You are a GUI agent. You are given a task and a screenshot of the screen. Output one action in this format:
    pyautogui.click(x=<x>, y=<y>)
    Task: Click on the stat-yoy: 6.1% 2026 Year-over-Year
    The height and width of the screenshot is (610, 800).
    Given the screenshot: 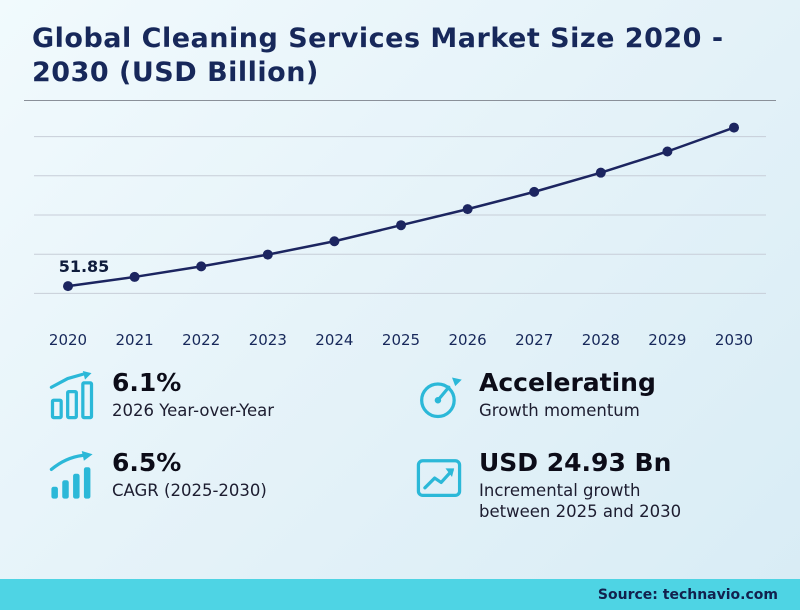 What is the action you would take?
    pyautogui.click(x=224, y=395)
    